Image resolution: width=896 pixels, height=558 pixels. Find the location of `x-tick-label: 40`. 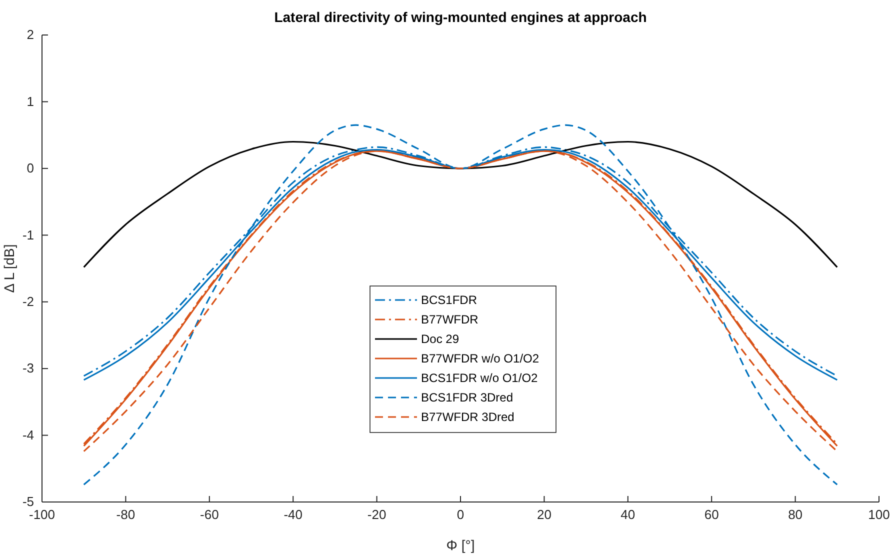

x-tick-label: 40 is located at coordinates (628, 514).